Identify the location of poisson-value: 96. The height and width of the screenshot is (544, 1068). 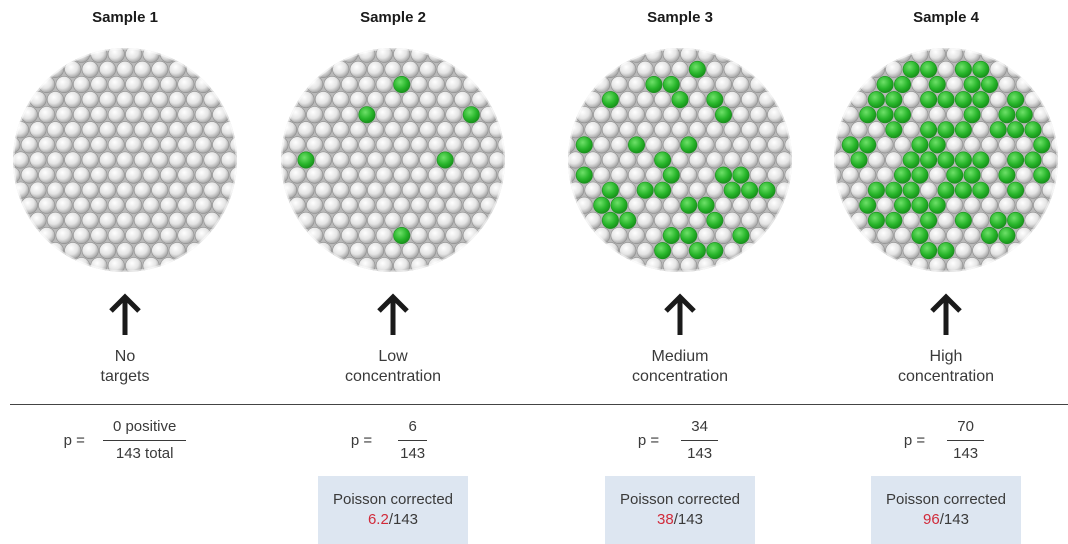
(931, 519).